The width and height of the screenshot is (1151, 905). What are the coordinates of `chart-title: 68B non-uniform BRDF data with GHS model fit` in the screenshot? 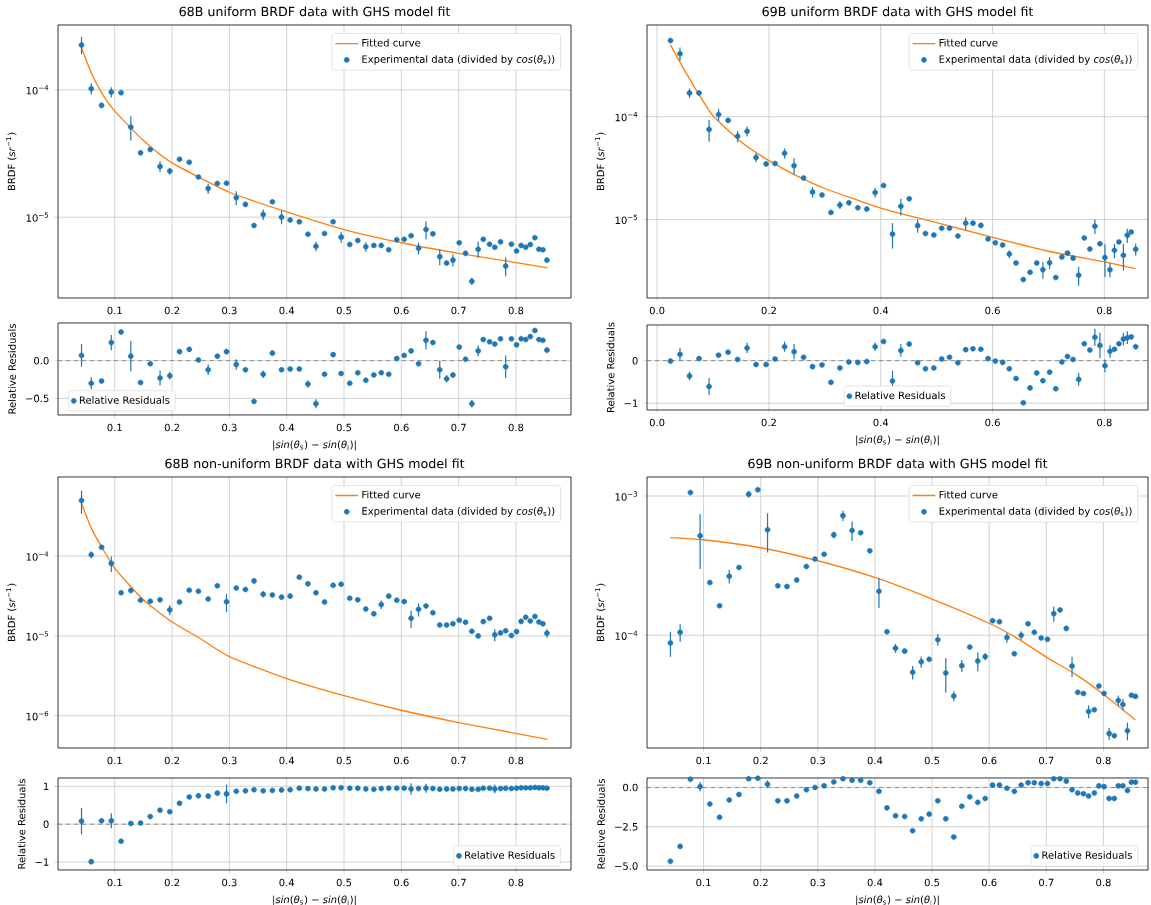 It's located at (315, 463).